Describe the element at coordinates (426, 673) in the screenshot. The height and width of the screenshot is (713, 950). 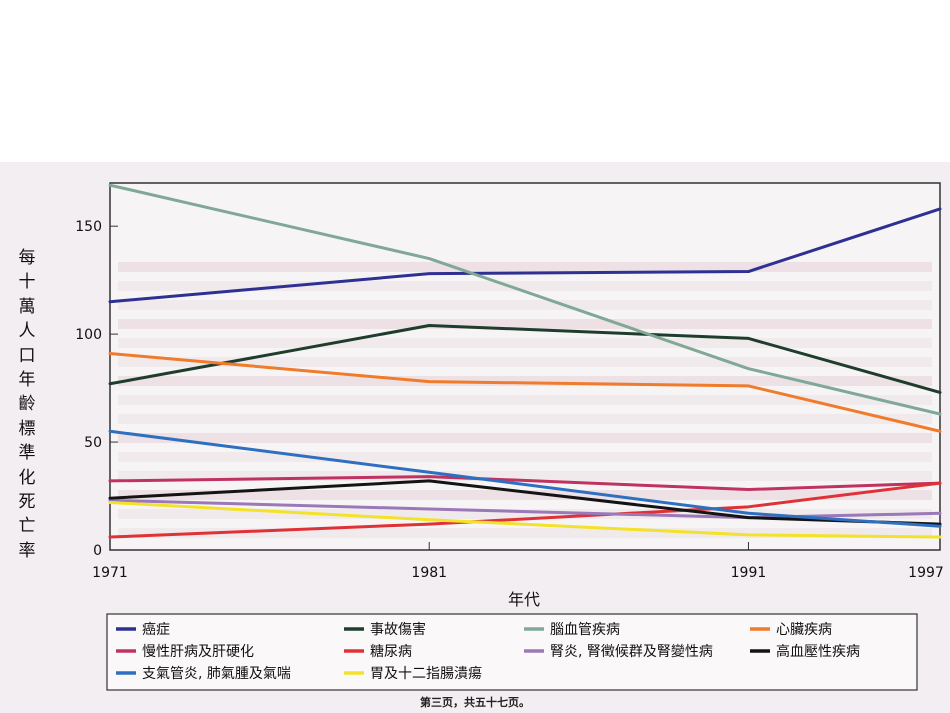
I see `legend-label: 胃及十二指腸潰瘍` at that location.